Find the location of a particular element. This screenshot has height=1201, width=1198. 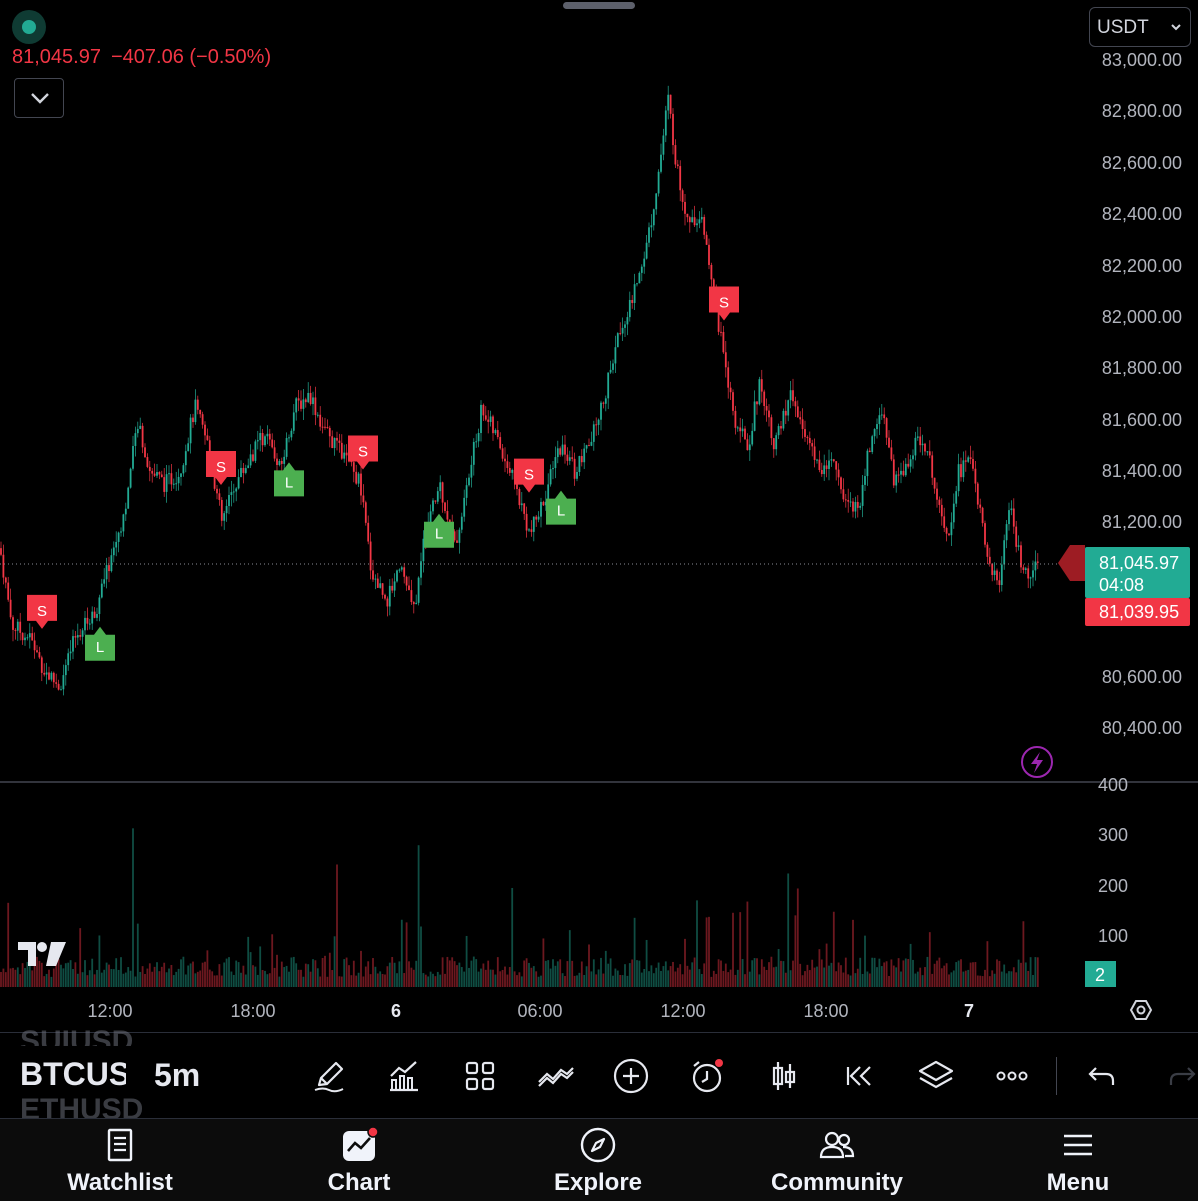

volume-tick-label: 200 is located at coordinates (1113, 886).